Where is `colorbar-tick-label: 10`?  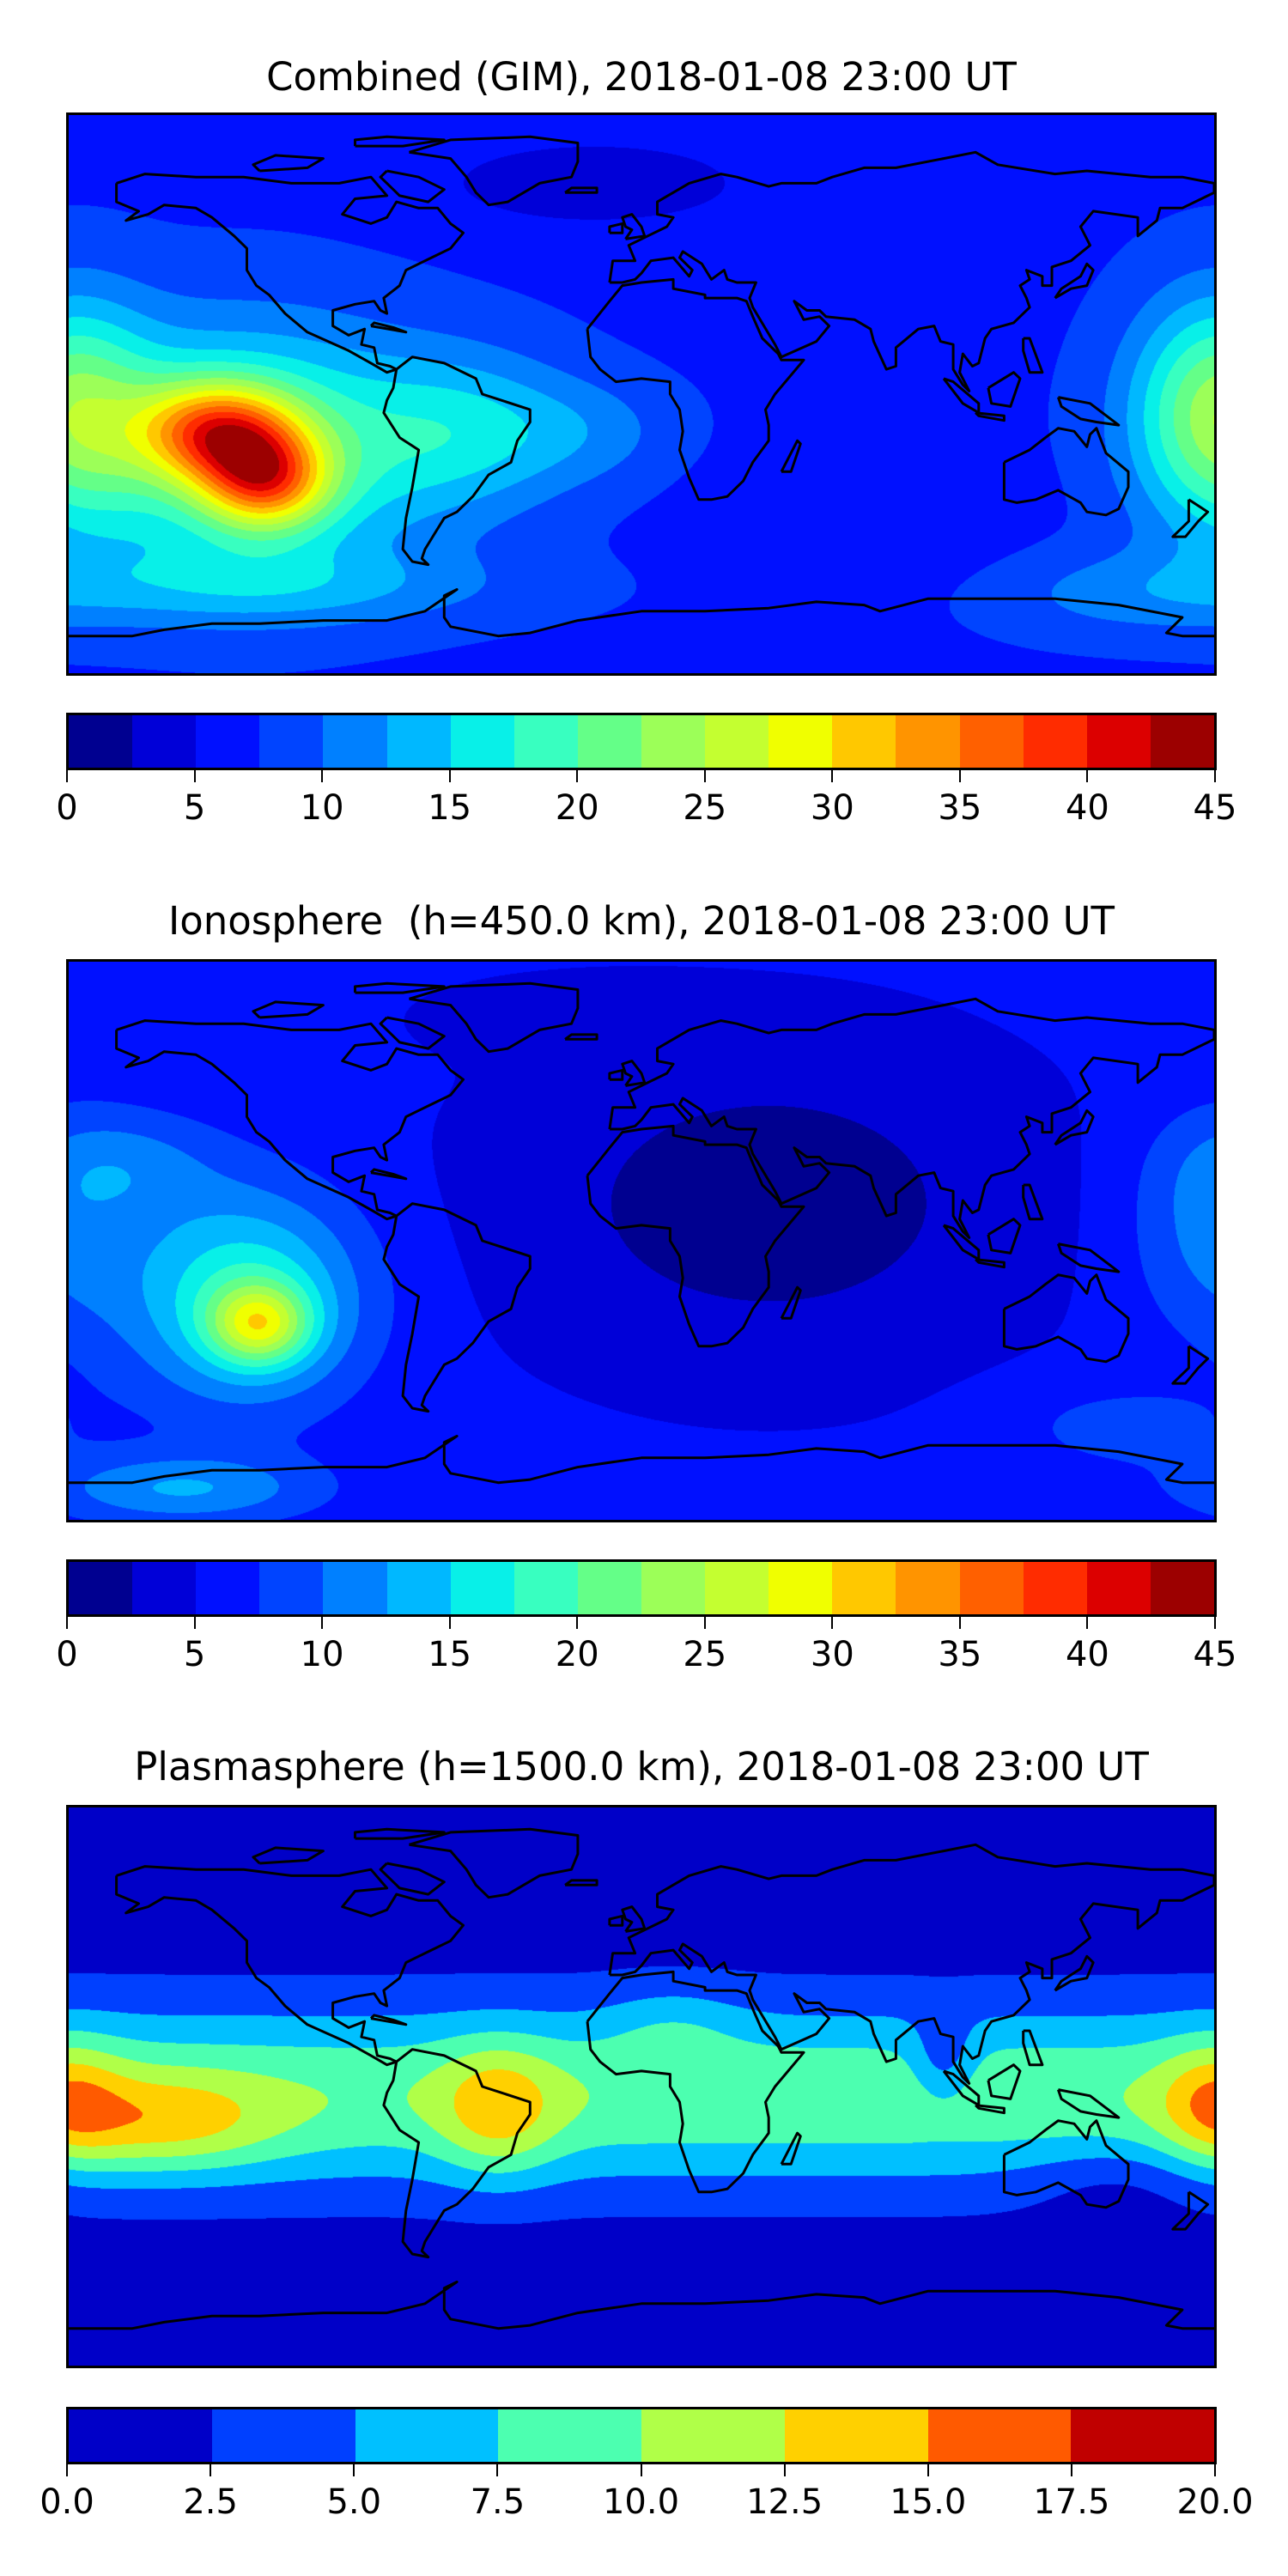
colorbar-tick-label: 10 is located at coordinates (322, 808).